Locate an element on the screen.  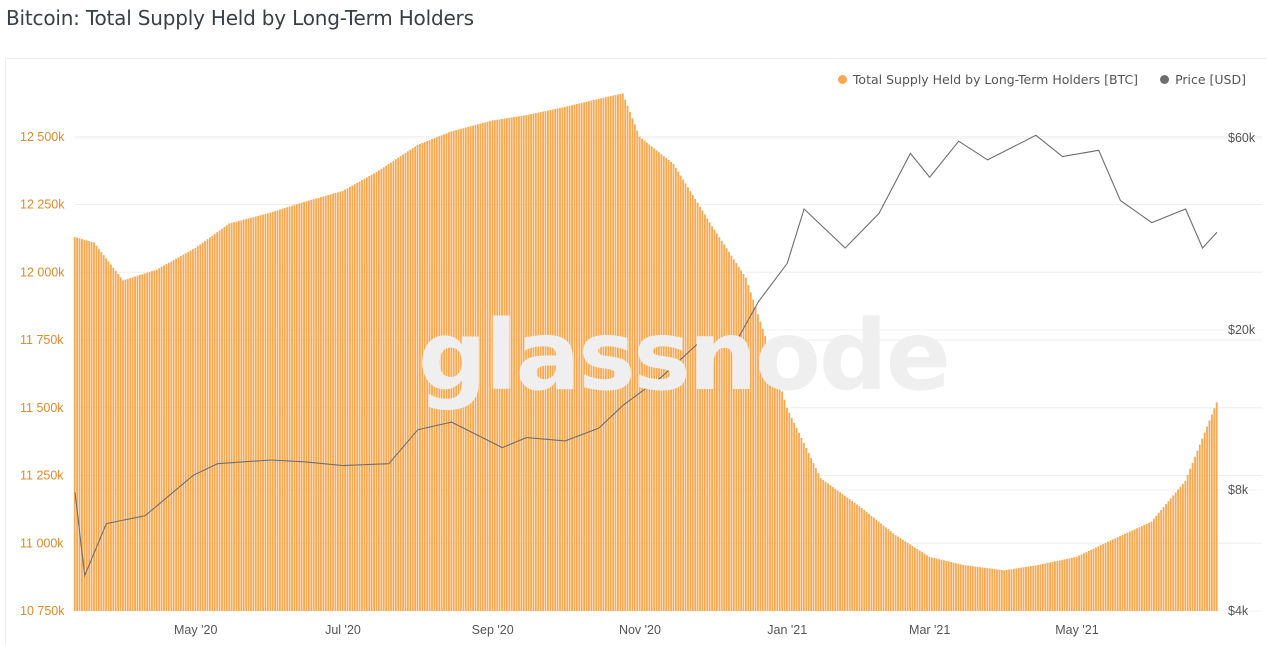
x-tick-label: May '21 is located at coordinates (1076, 630).